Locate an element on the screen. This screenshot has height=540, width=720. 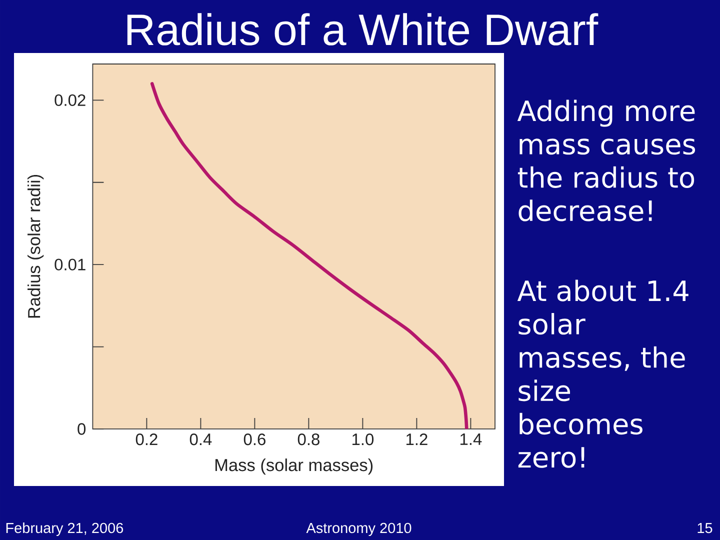
x-tick-label: 0.2 is located at coordinates (147, 440).